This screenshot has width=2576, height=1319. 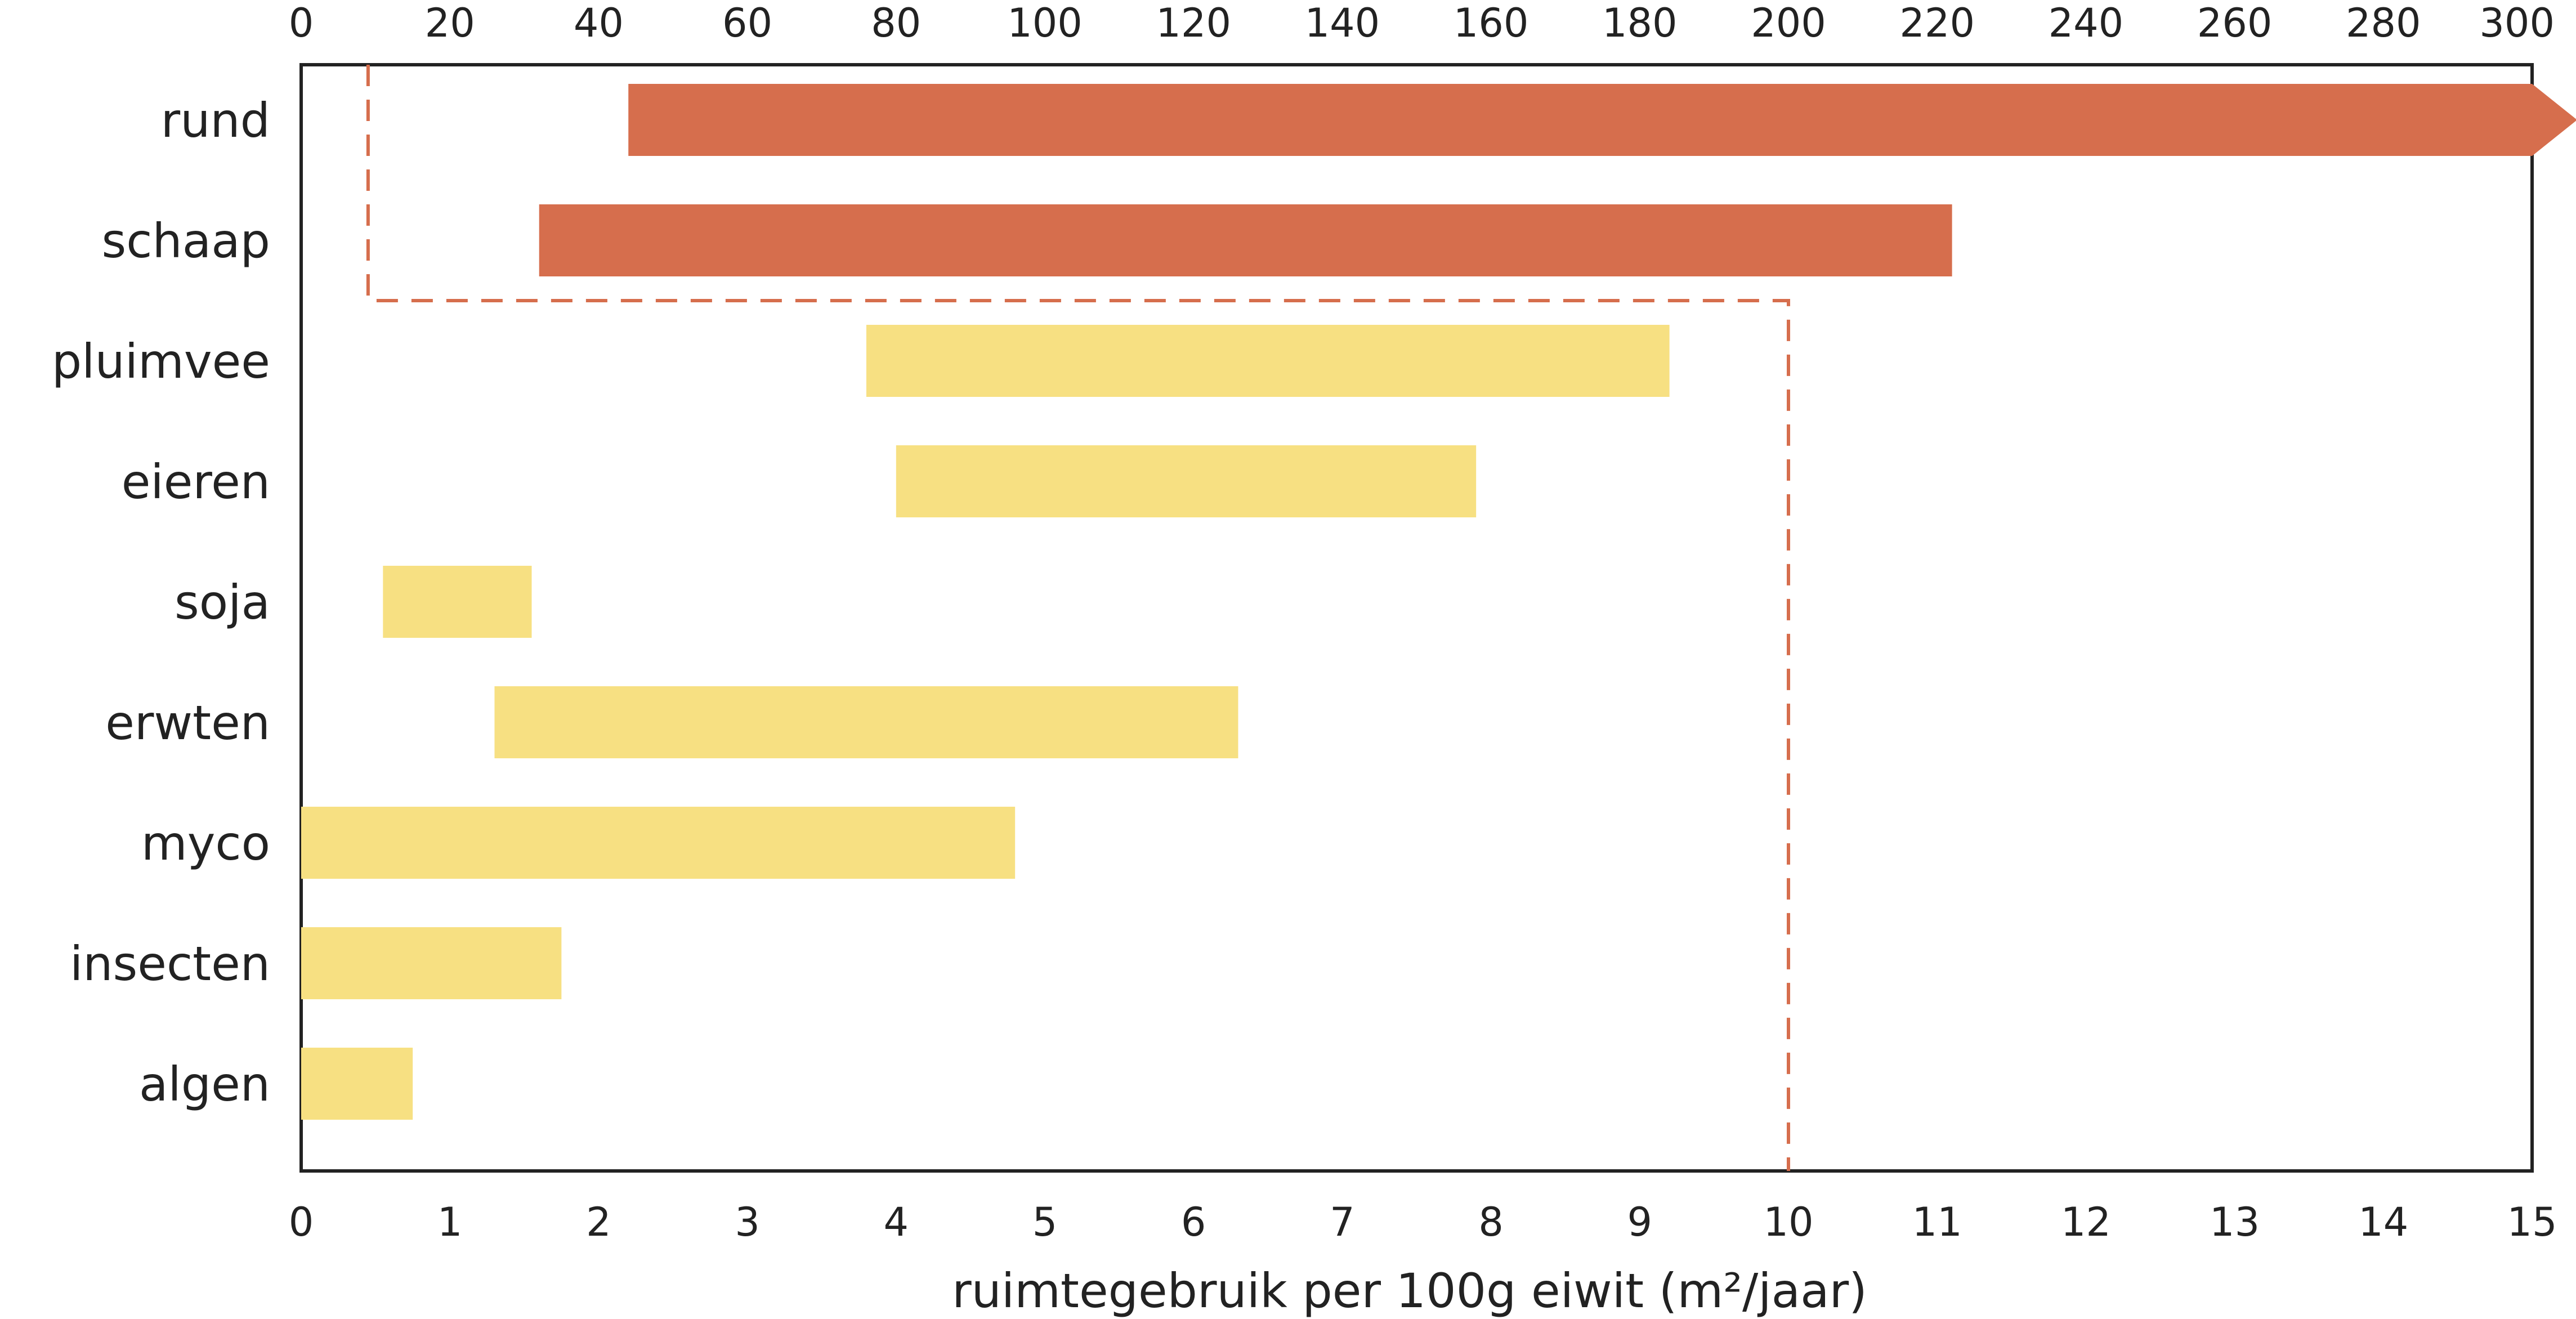 I want to click on bottom-tick-label: 8, so click(x=1491, y=1222).